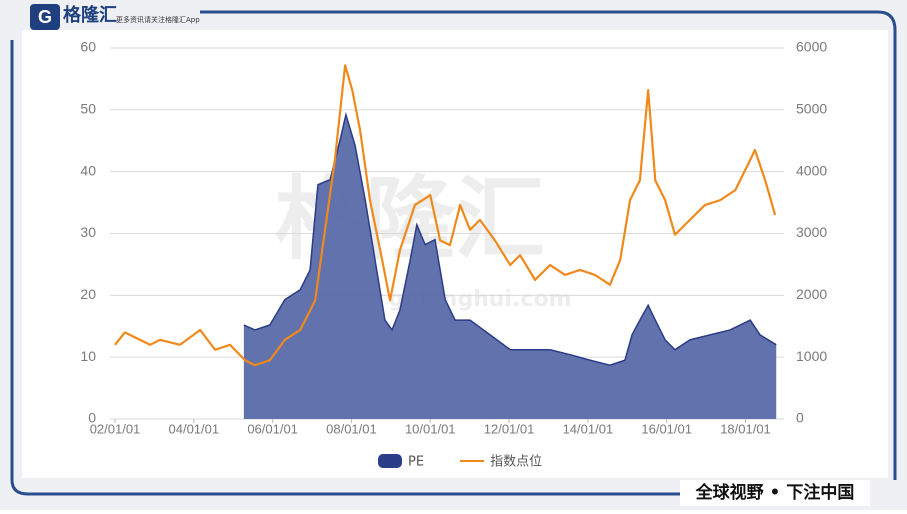  What do you see at coordinates (460, 462) in the screenshot?
I see `legend: PE 指数点位` at bounding box center [460, 462].